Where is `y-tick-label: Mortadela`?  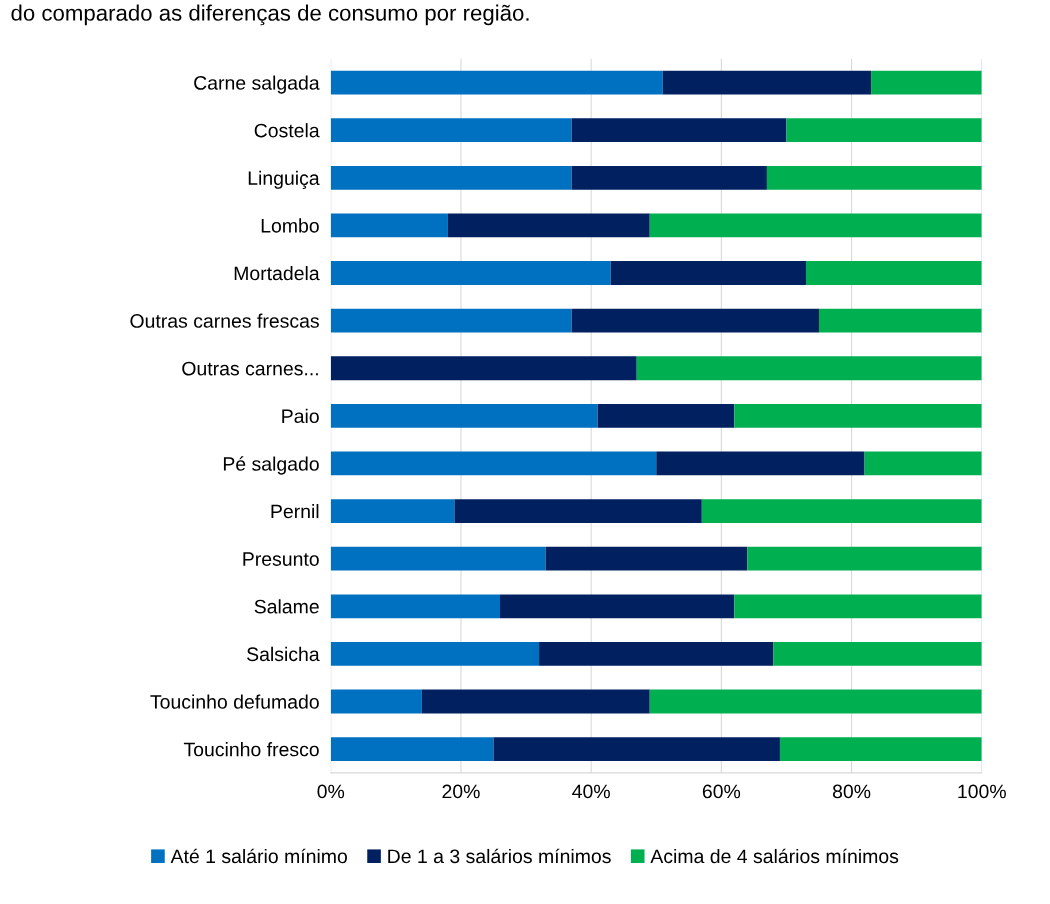
y-tick-label: Mortadela is located at coordinates (277, 273).